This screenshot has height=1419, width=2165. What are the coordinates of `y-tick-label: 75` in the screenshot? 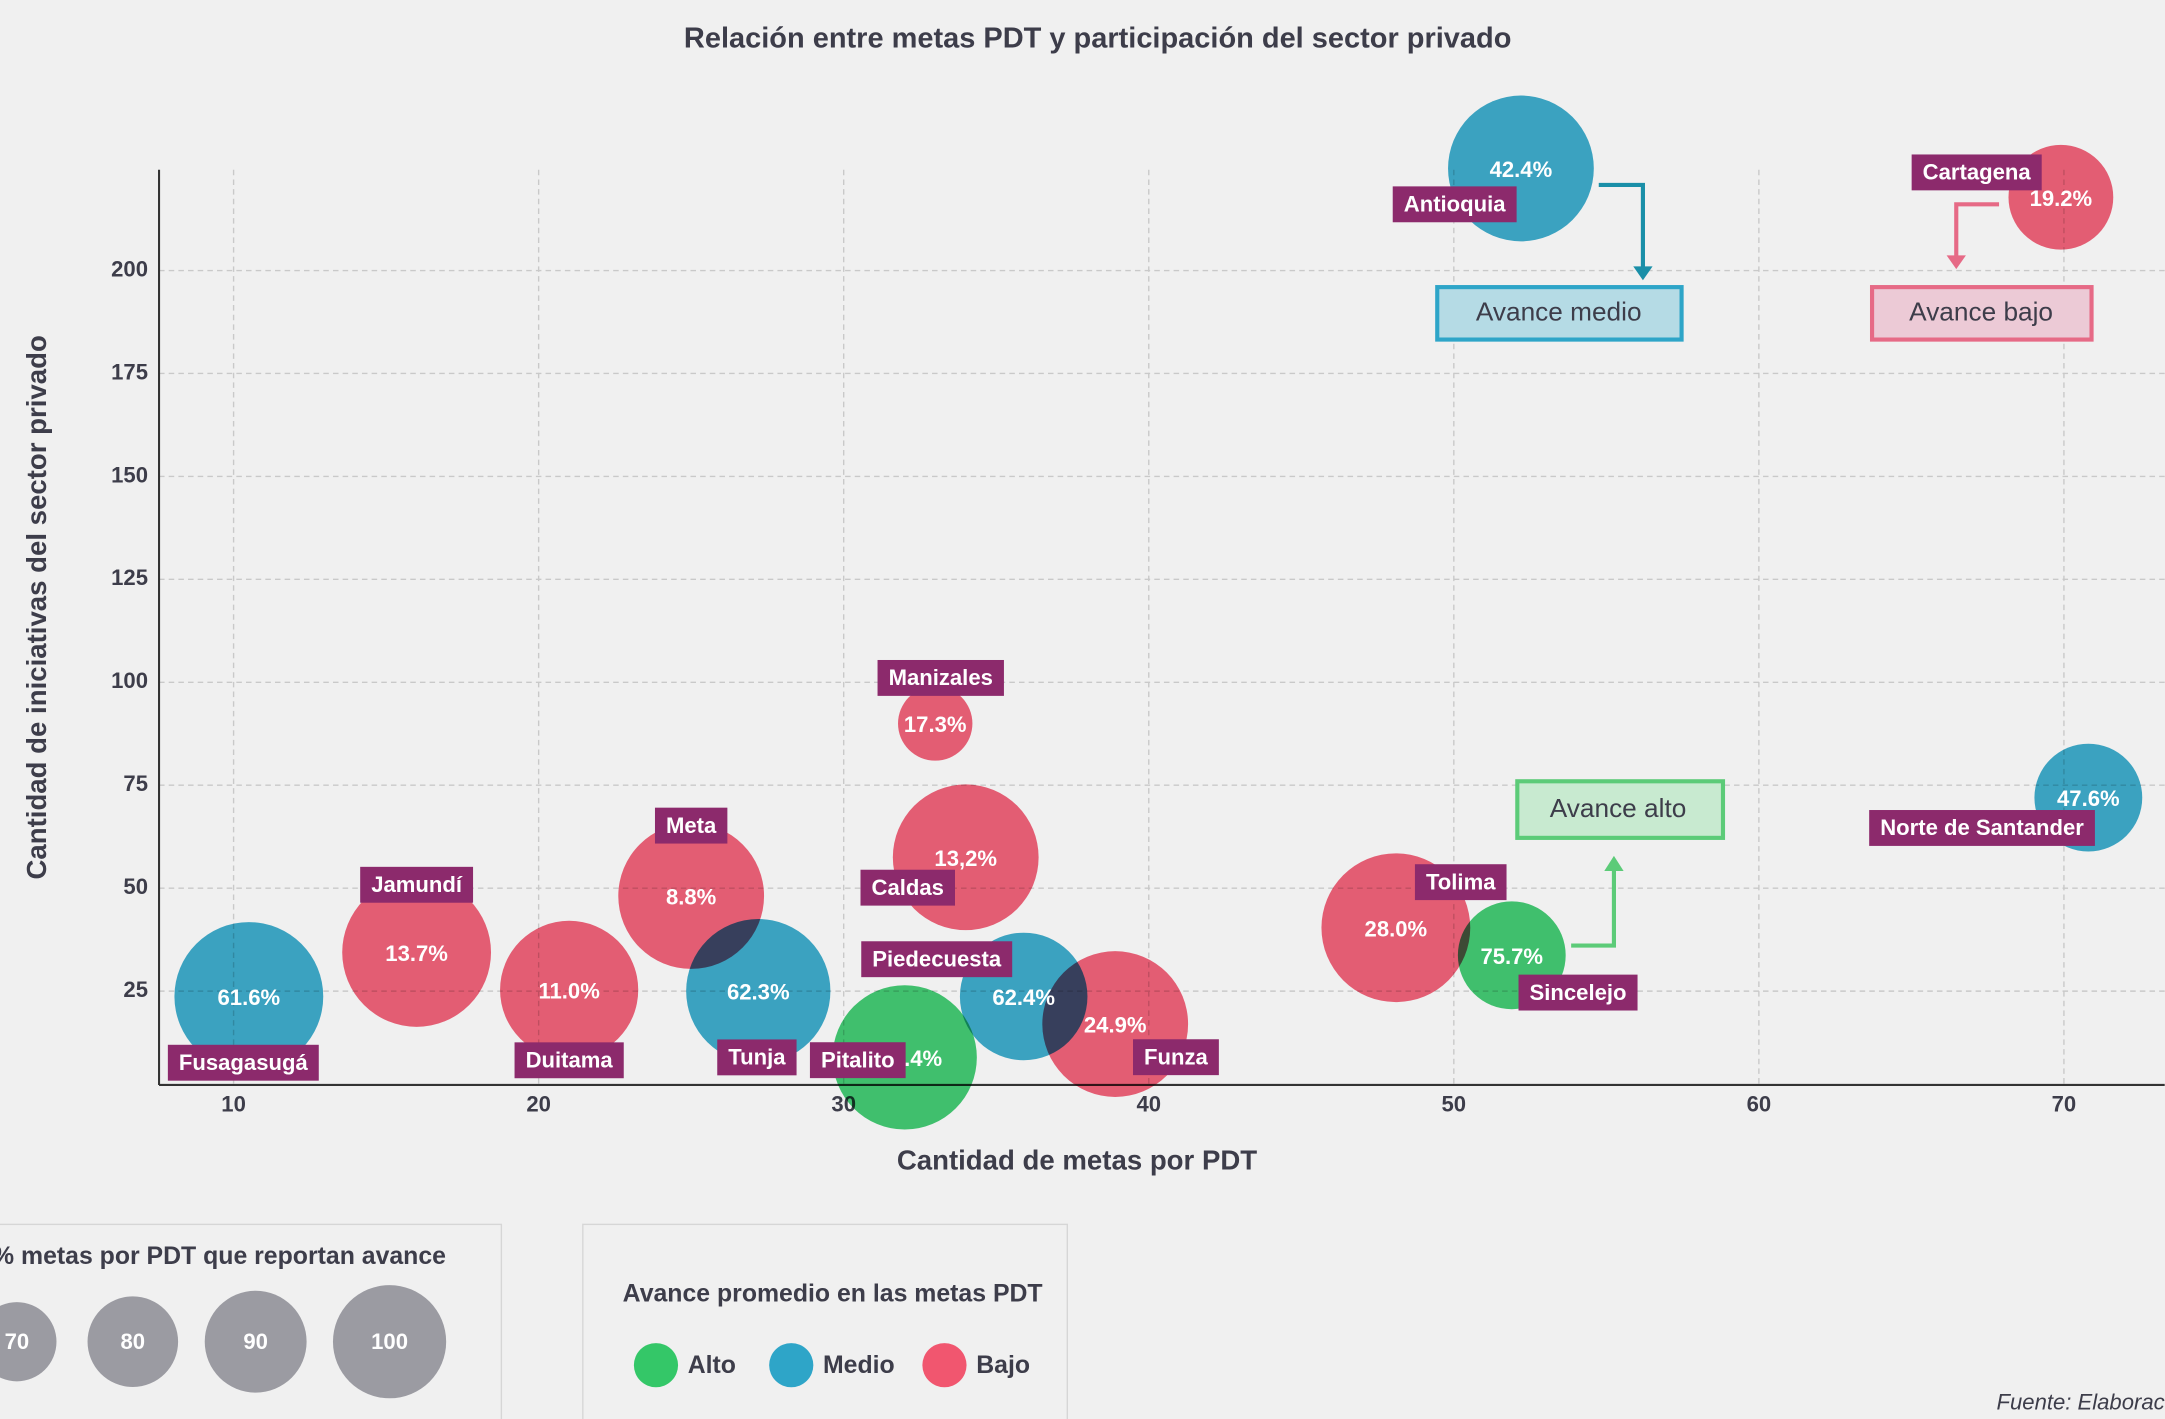 It's located at (135, 783).